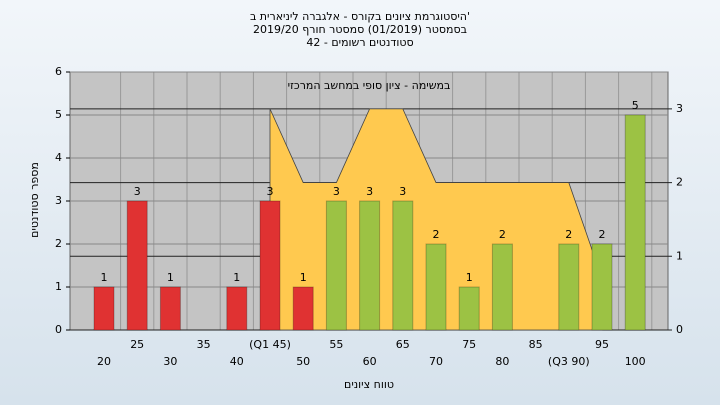 The width and height of the screenshot is (720, 405). I want to click on y2-tick-label: 2, so click(679, 182).